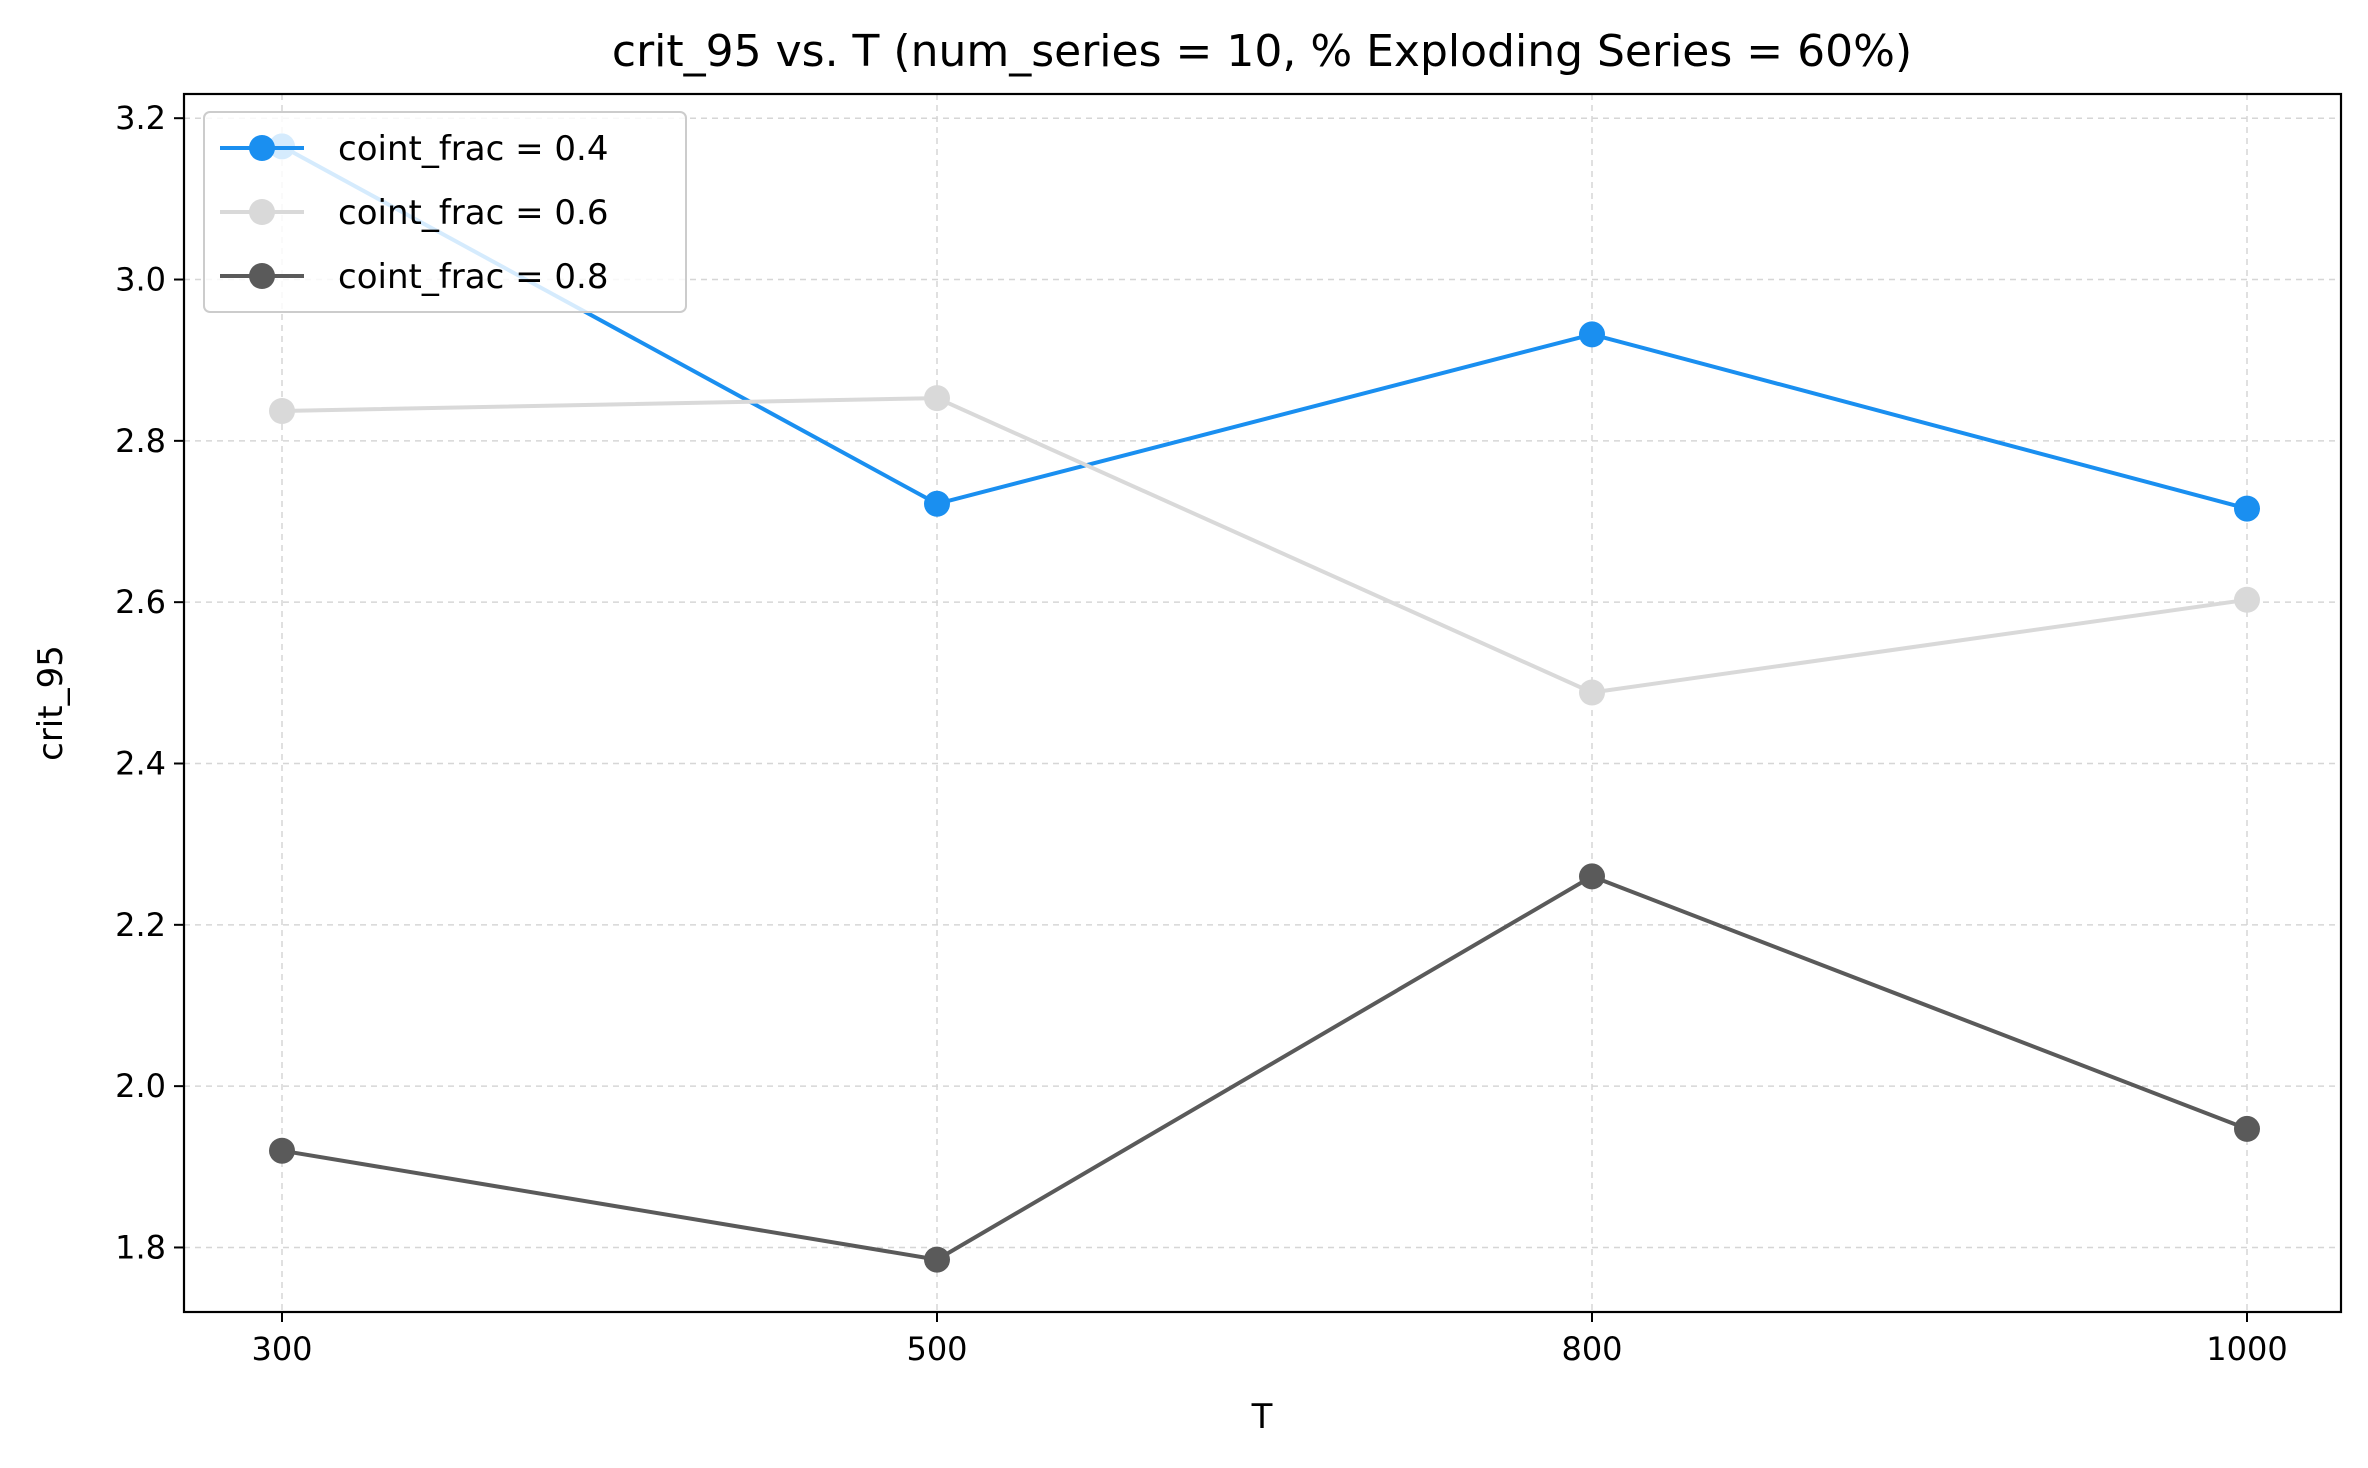 This screenshot has width=2368, height=1468. I want to click on legend-box, so click(445, 212).